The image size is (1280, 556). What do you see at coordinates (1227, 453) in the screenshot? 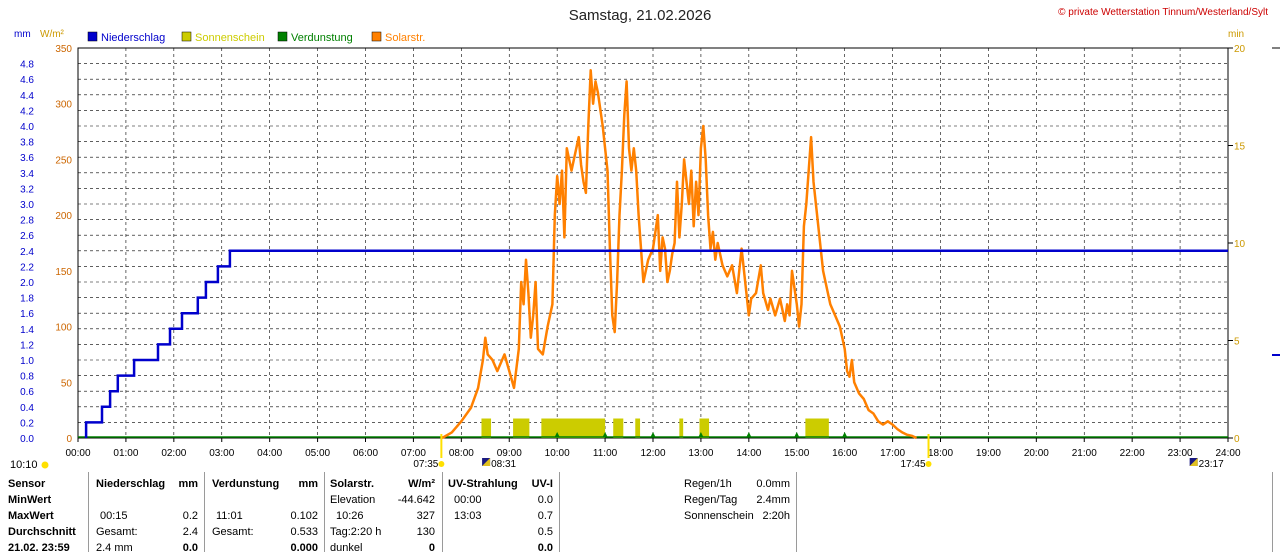
I see `x-tick: 24:00` at bounding box center [1227, 453].